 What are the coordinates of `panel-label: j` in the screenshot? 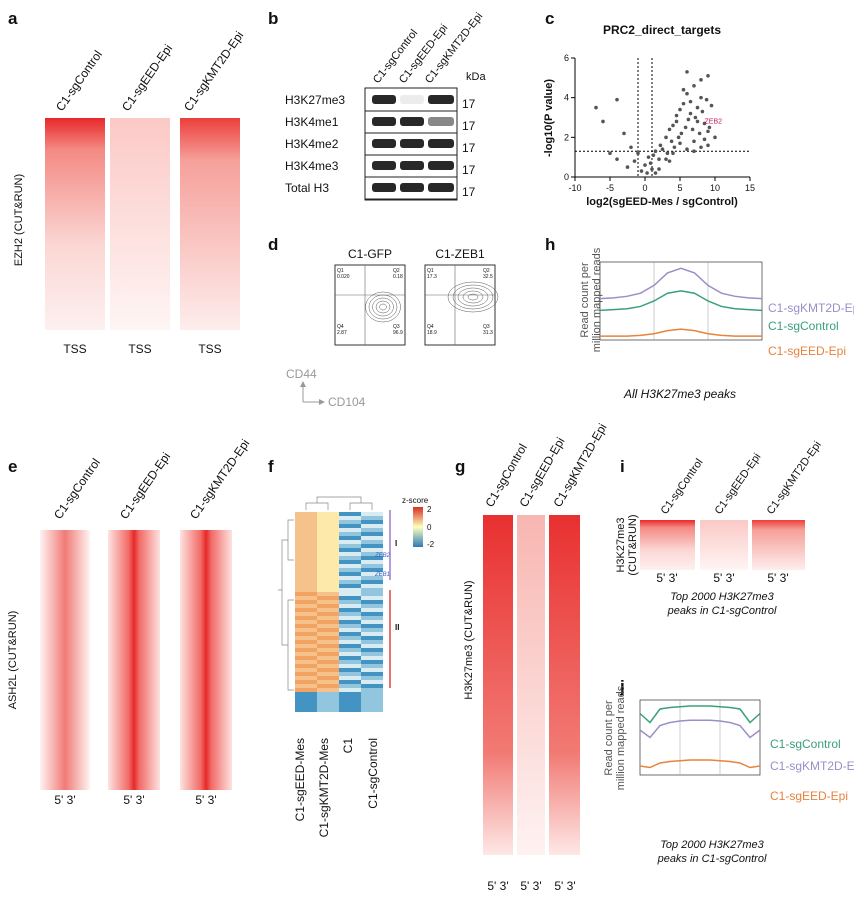 It's located at (622, 686).